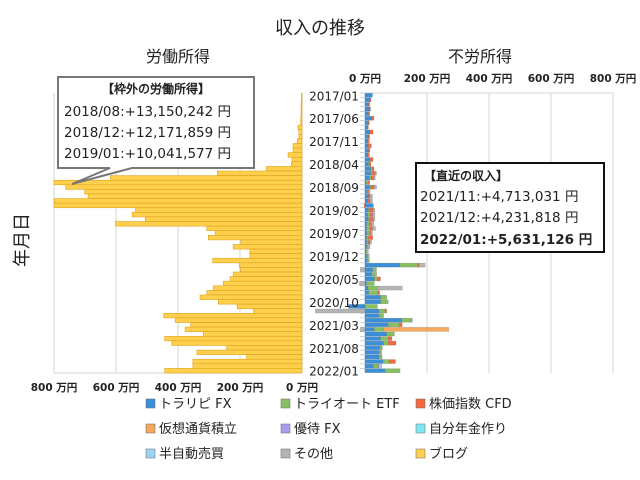 Image resolution: width=640 pixels, height=480 pixels. I want to click on date-label: 2018/09, so click(334, 188).